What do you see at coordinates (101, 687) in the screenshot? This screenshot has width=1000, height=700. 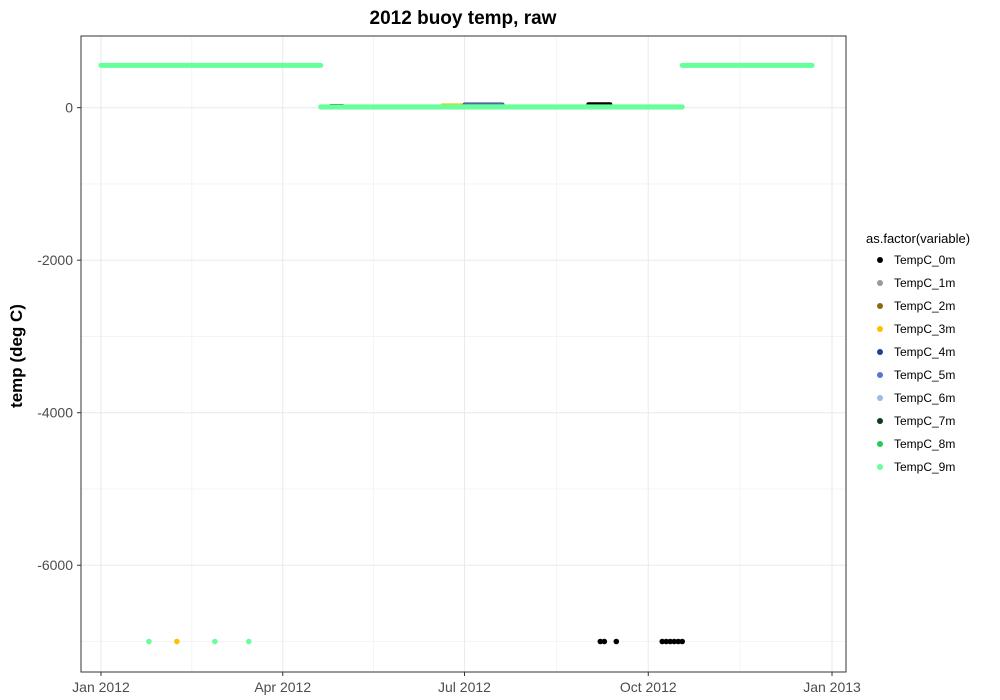 I see `x-tick-label: Jan 2012` at bounding box center [101, 687].